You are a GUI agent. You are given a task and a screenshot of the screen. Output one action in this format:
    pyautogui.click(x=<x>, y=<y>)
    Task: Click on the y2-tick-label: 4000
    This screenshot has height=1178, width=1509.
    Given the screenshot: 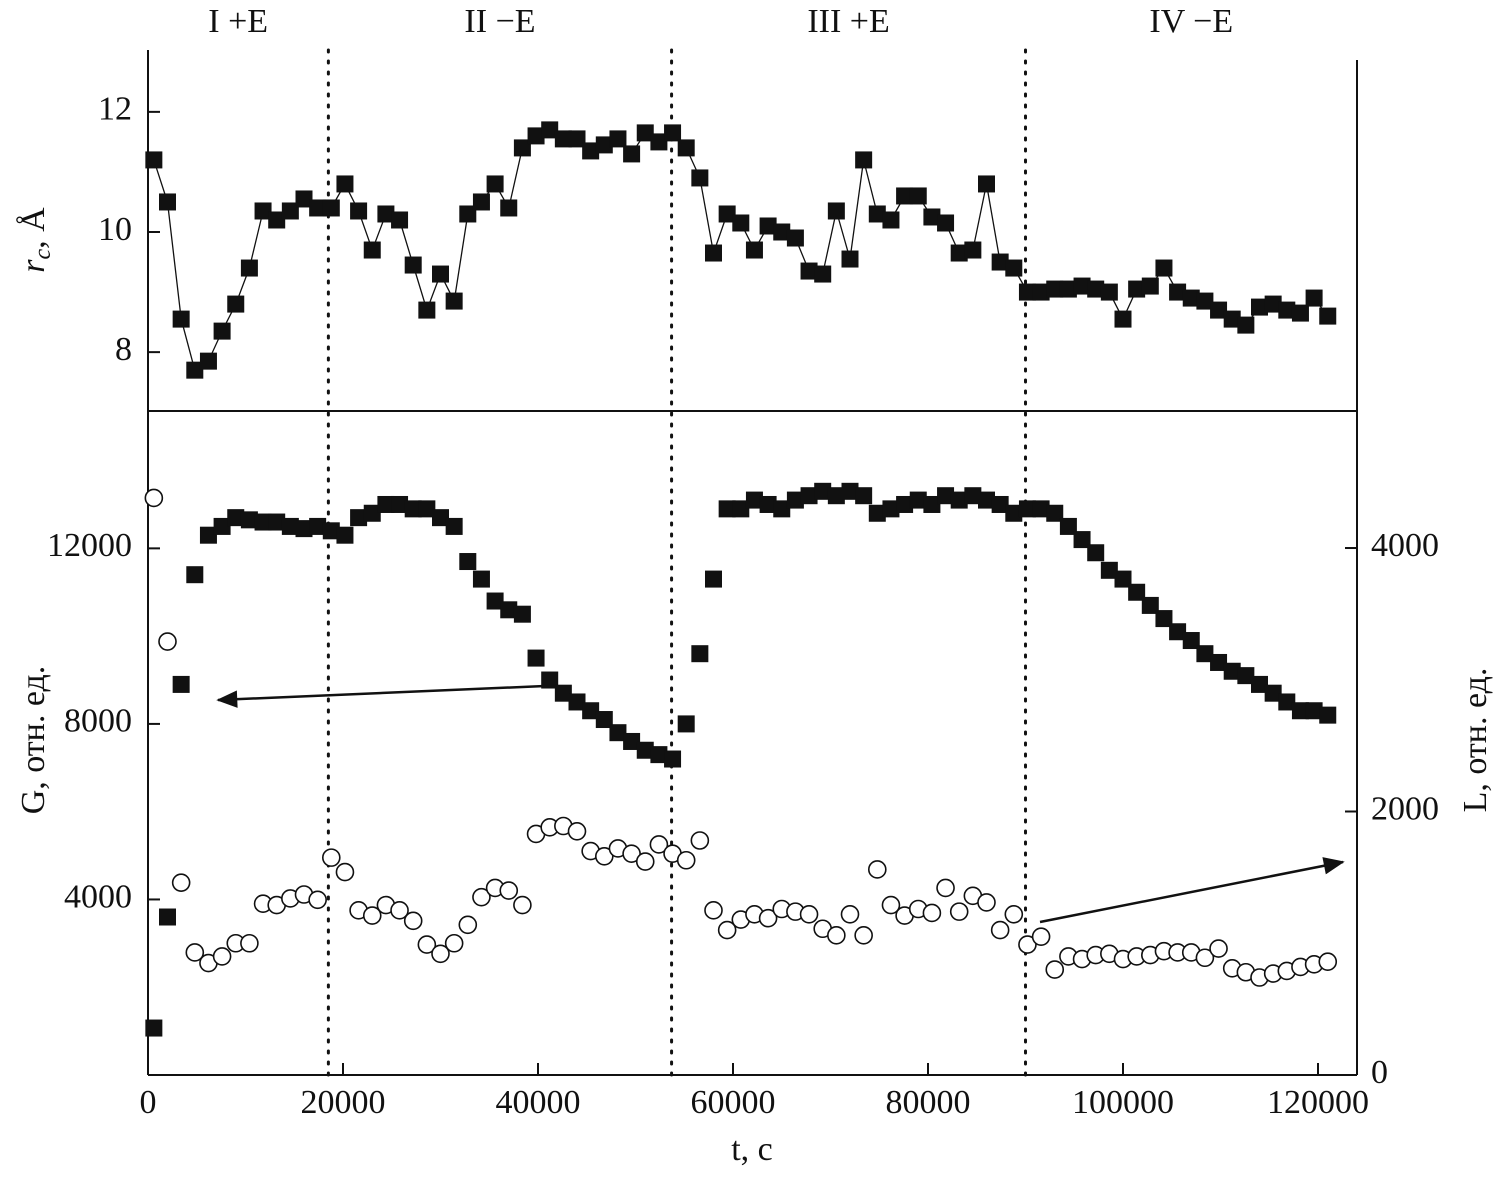 What is the action you would take?
    pyautogui.click(x=1405, y=545)
    